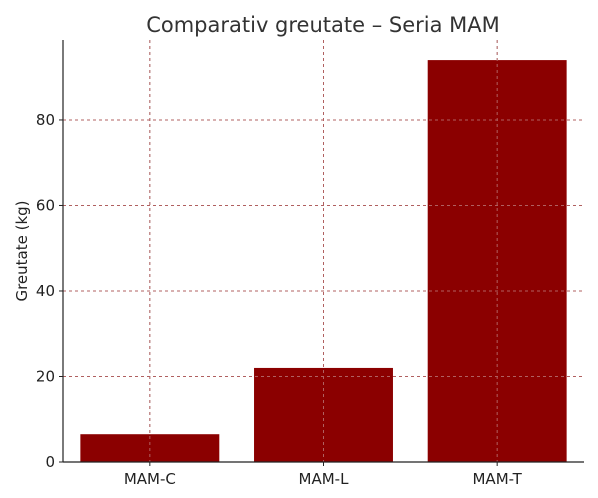 This screenshot has height=498, width=598. Describe the element at coordinates (45, 120) in the screenshot. I see `y-tick-label: 80` at that location.